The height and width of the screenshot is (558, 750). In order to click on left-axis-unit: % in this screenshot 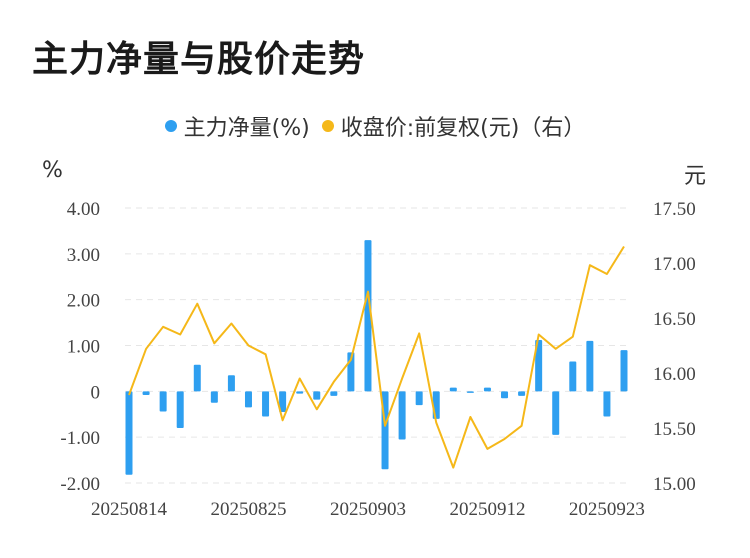, I will do `click(52, 170)`.